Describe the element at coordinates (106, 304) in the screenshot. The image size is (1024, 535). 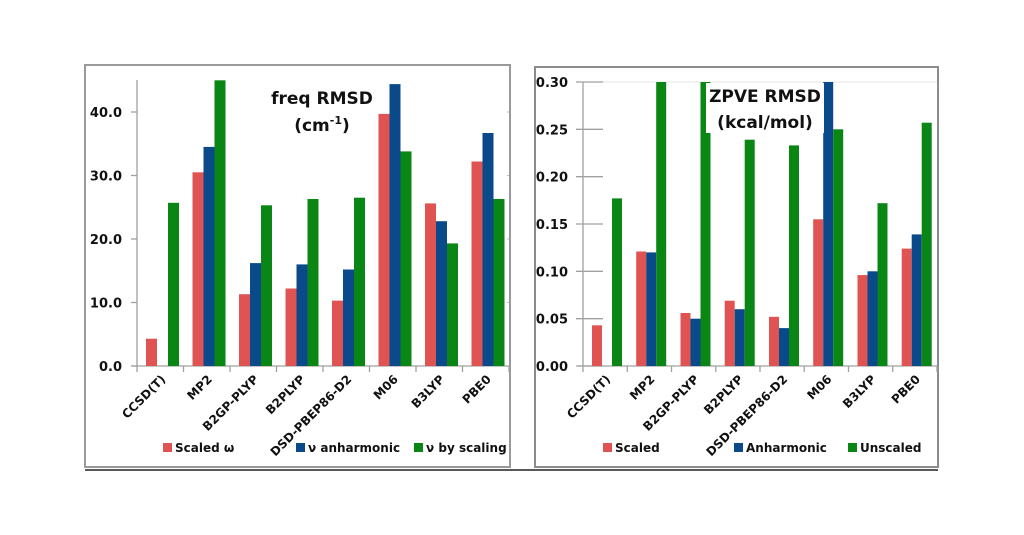
I see `y-tick-label: 10.0` at that location.